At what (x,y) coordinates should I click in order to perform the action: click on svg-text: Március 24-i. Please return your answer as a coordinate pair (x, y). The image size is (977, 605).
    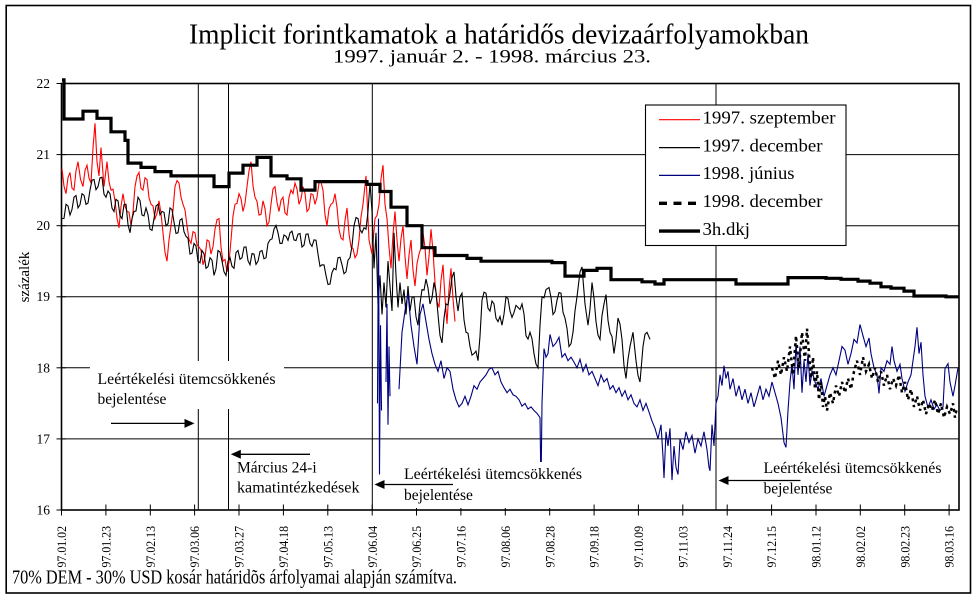
    Looking at the image, I should click on (277, 467).